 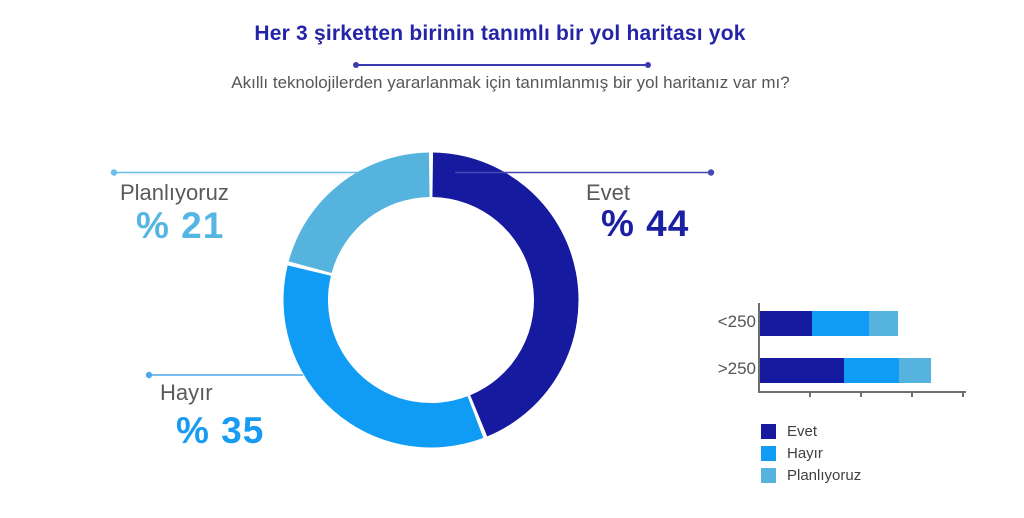 I want to click on legend-swatch-hayir, so click(x=768, y=453).